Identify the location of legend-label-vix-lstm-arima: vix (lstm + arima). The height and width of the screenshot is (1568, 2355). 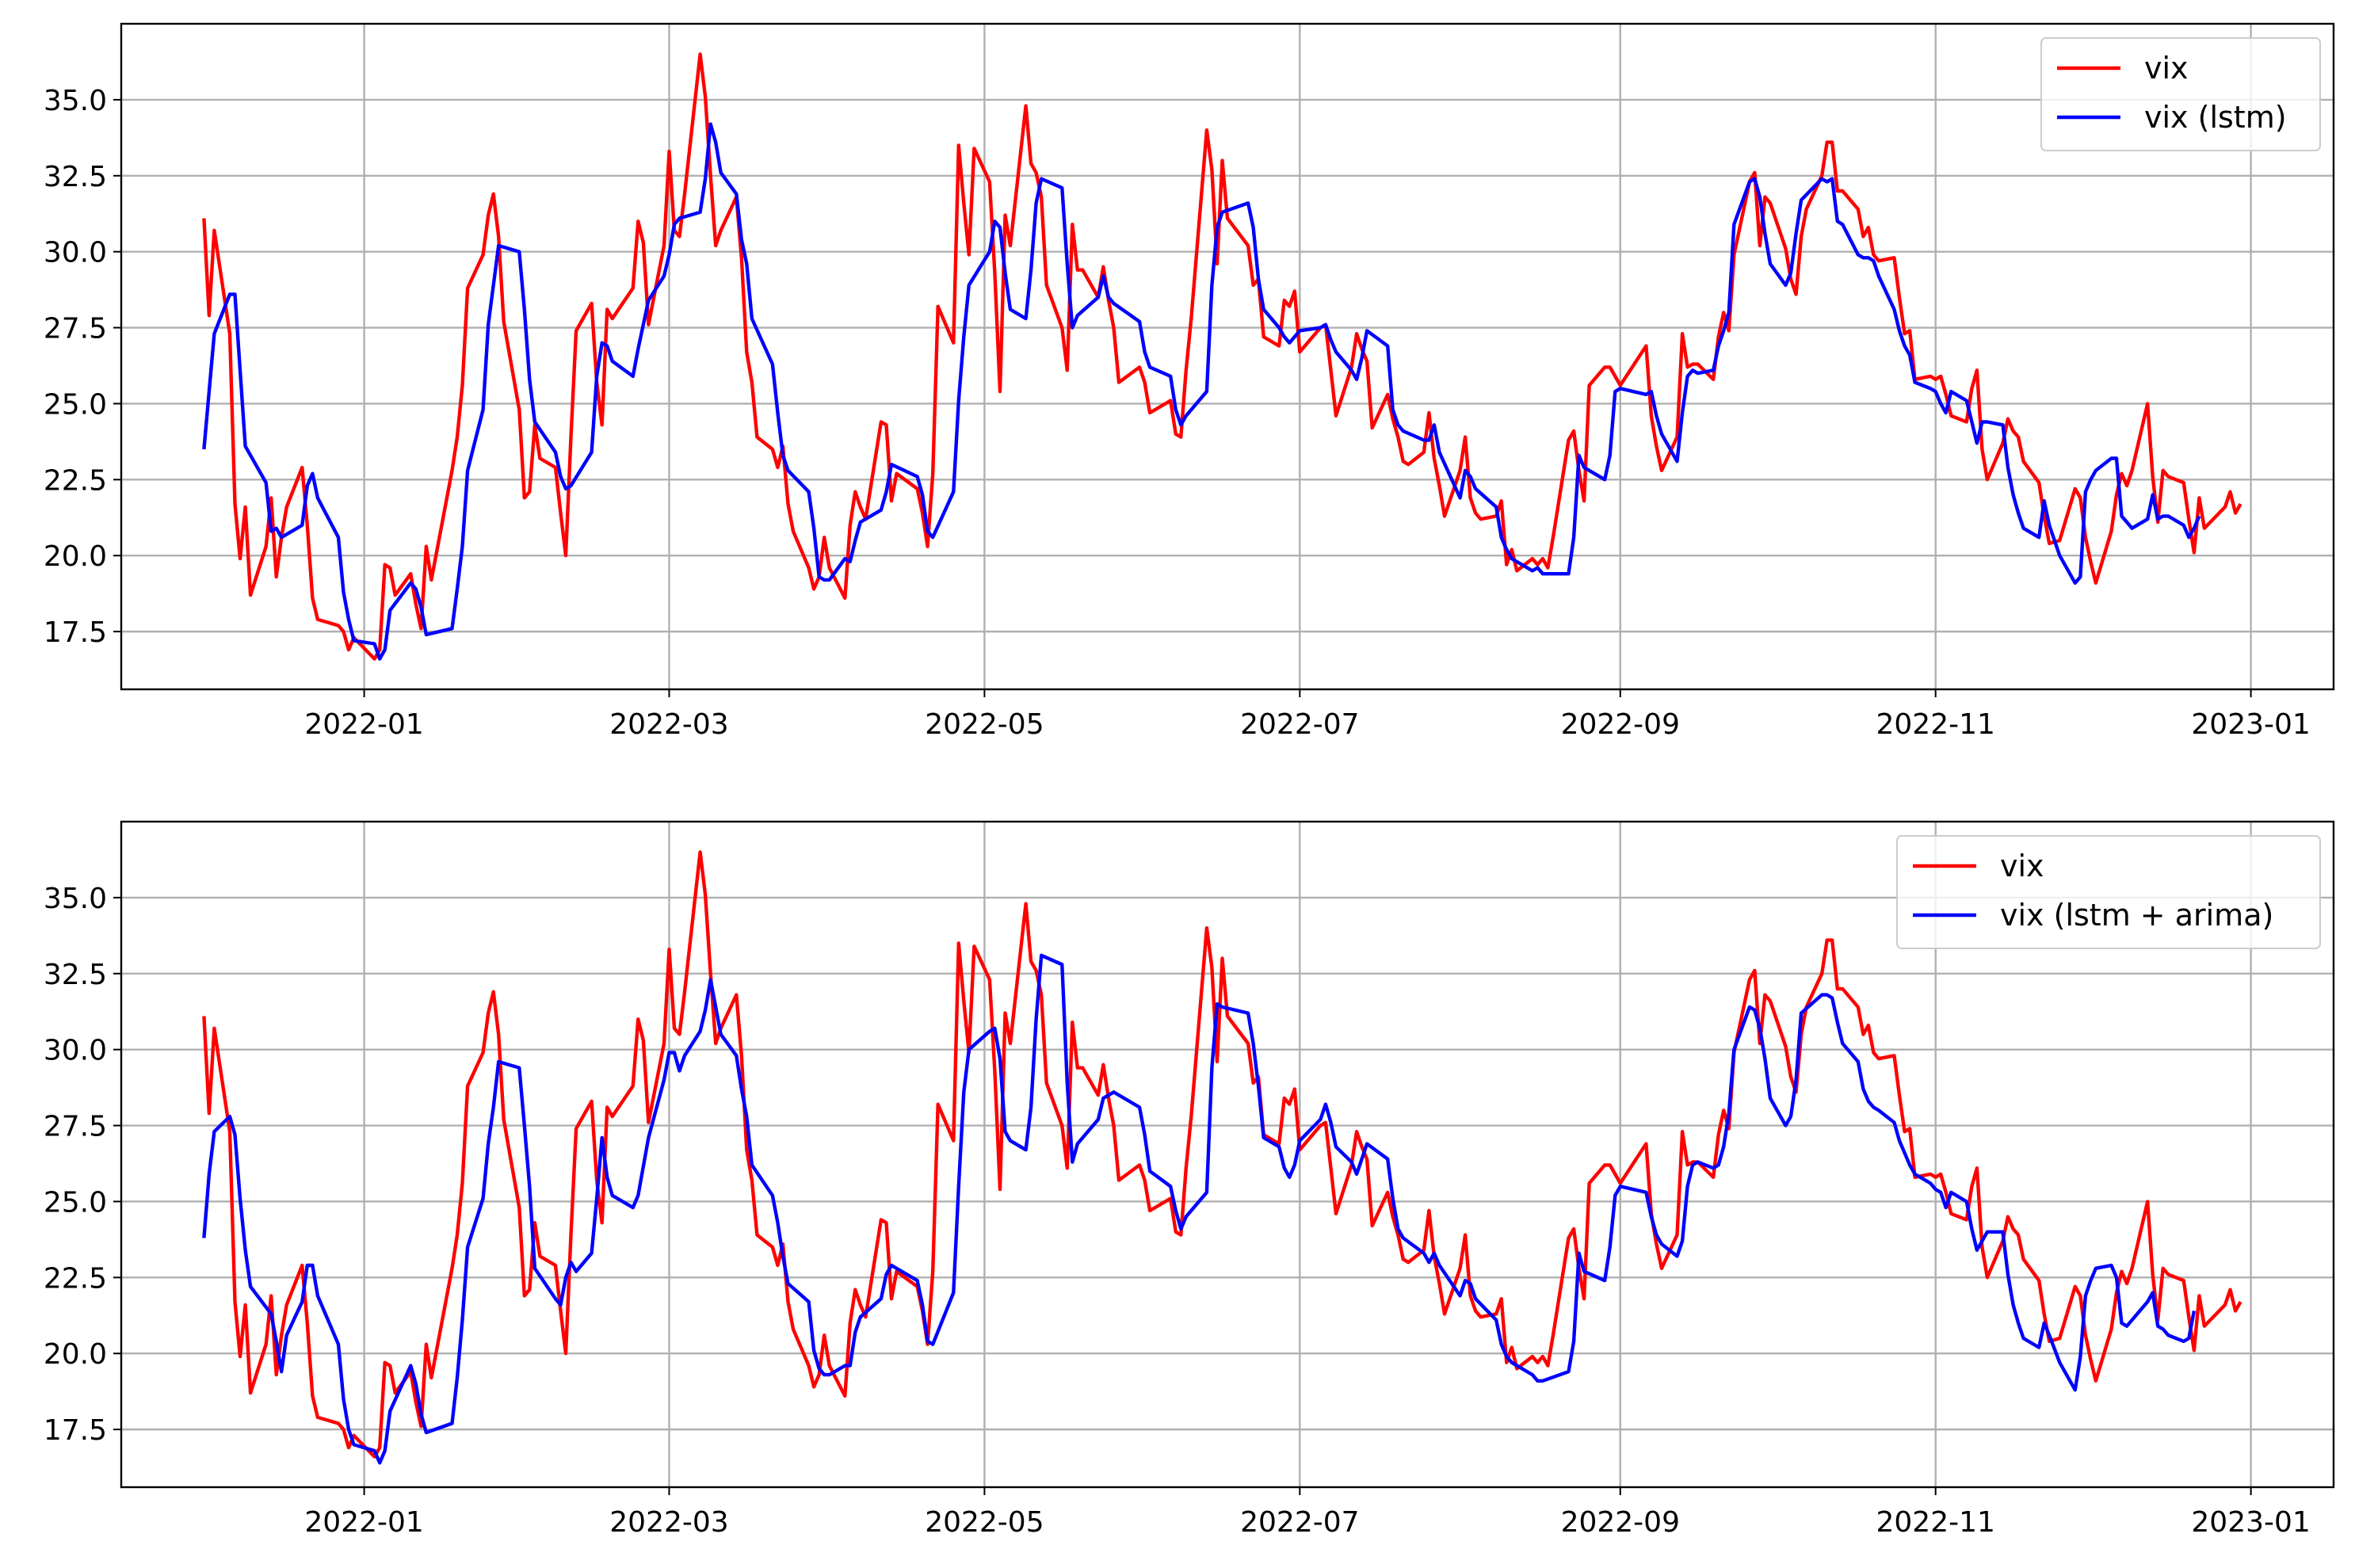
(2136, 915).